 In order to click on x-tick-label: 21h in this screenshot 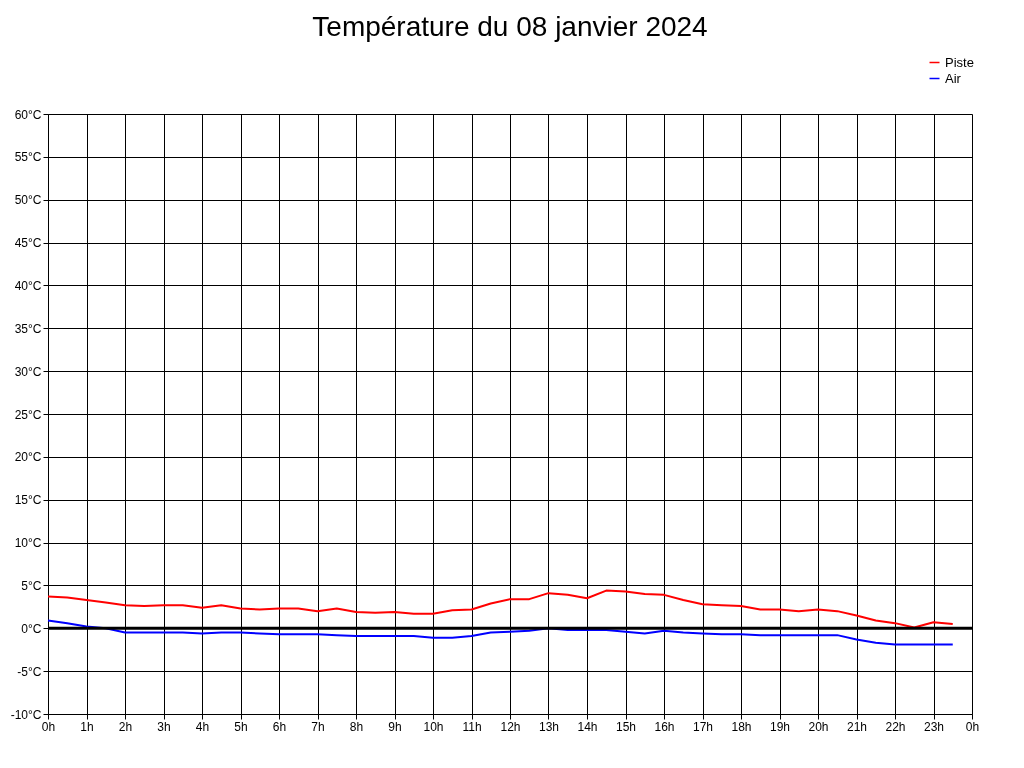, I will do `click(857, 726)`.